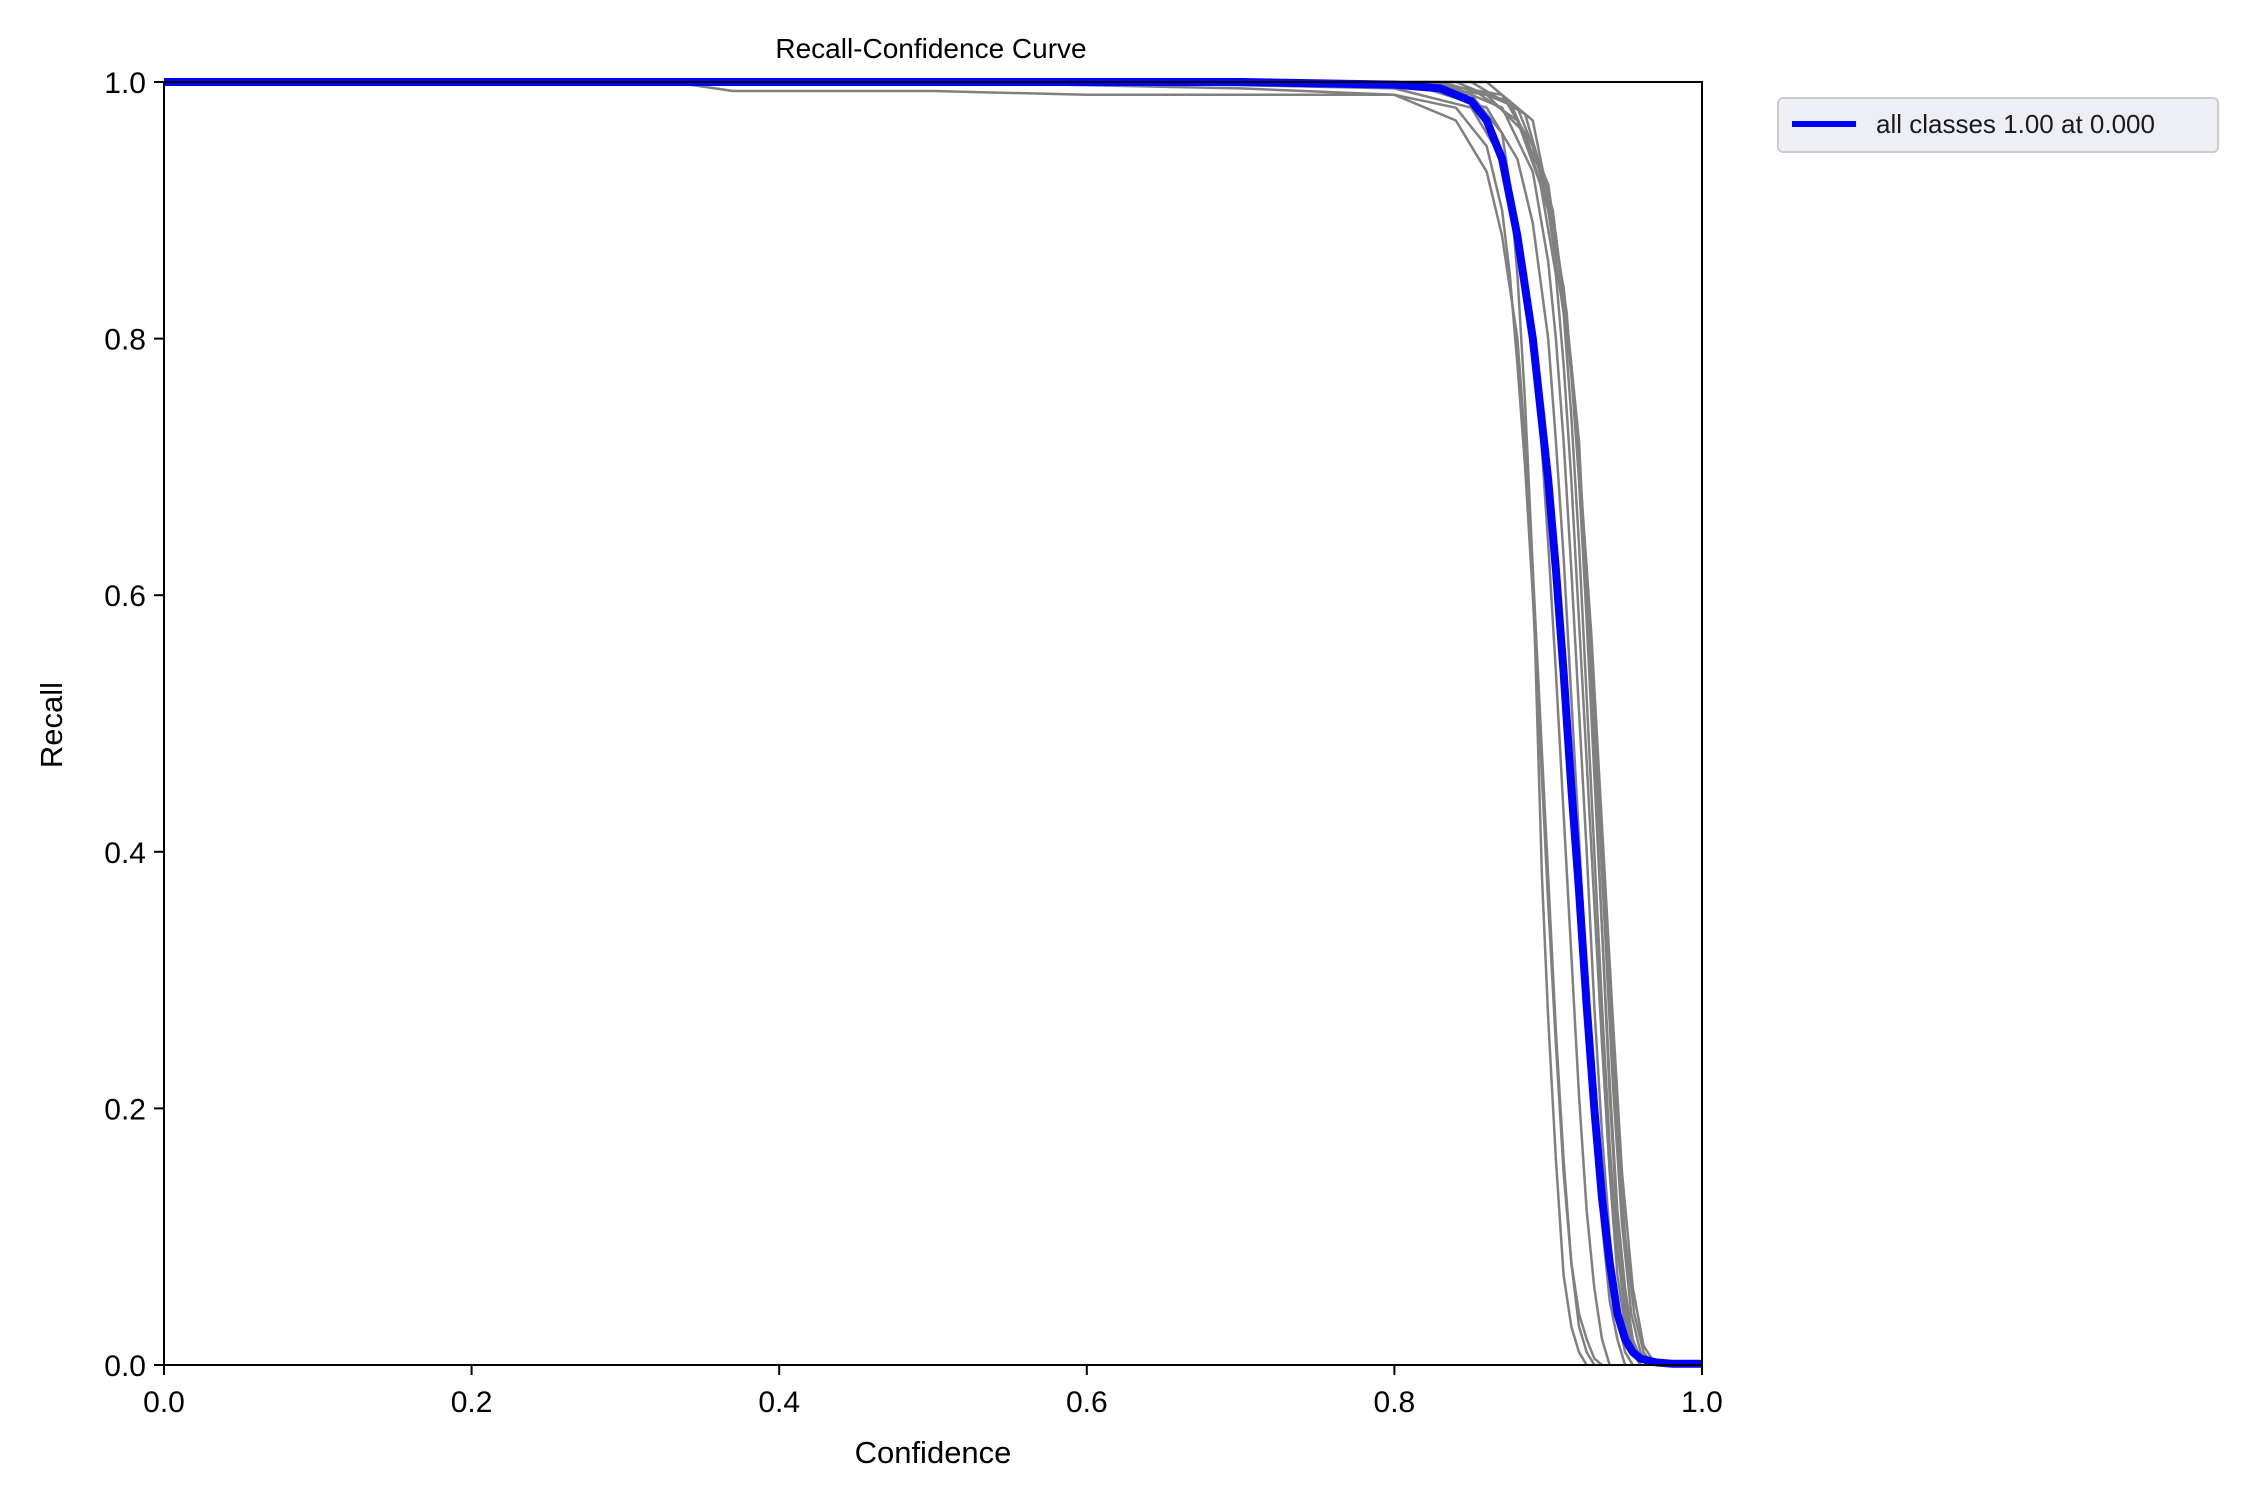  Describe the element at coordinates (125, 1366) in the screenshot. I see `y-tick-label: 0.0` at that location.